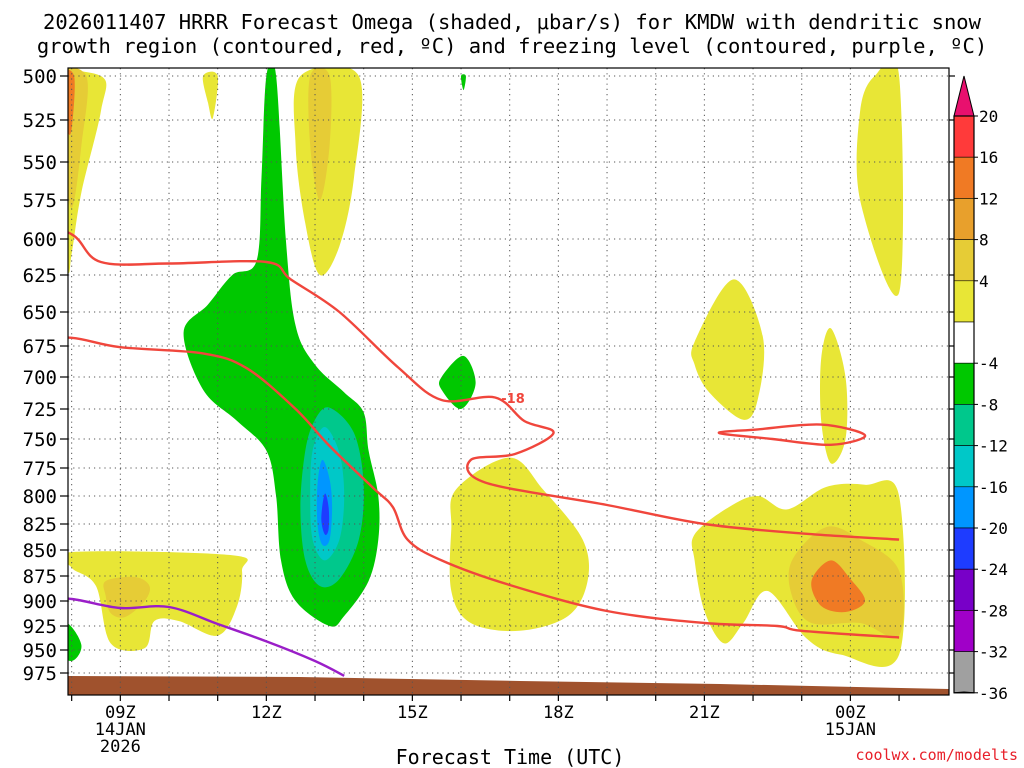  I want to click on colorbar-label: 12, so click(988, 198).